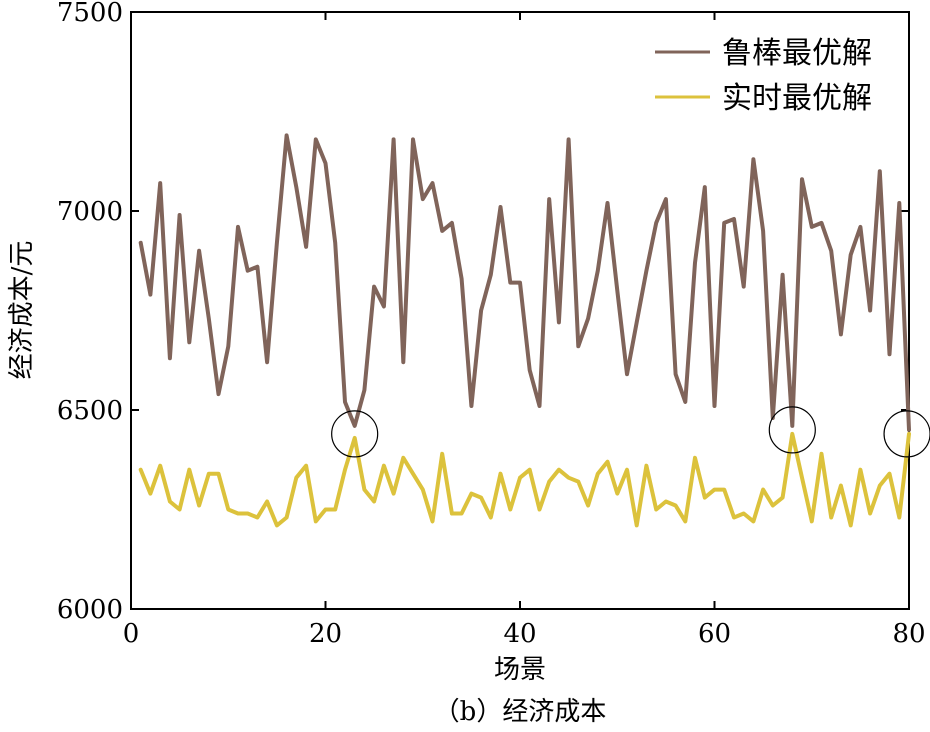 This screenshot has width=930, height=732. I want to click on x-tick-label: 60, so click(714, 634).